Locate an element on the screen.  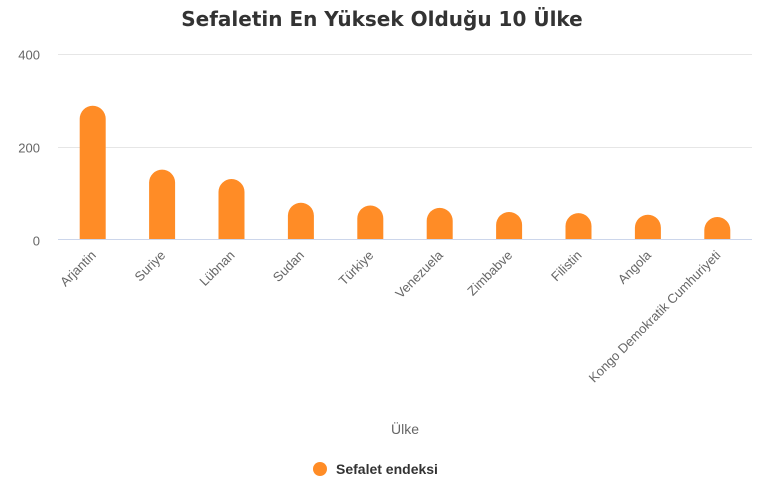
y-axis-ticks: 0 200 400 is located at coordinates (29, 148).